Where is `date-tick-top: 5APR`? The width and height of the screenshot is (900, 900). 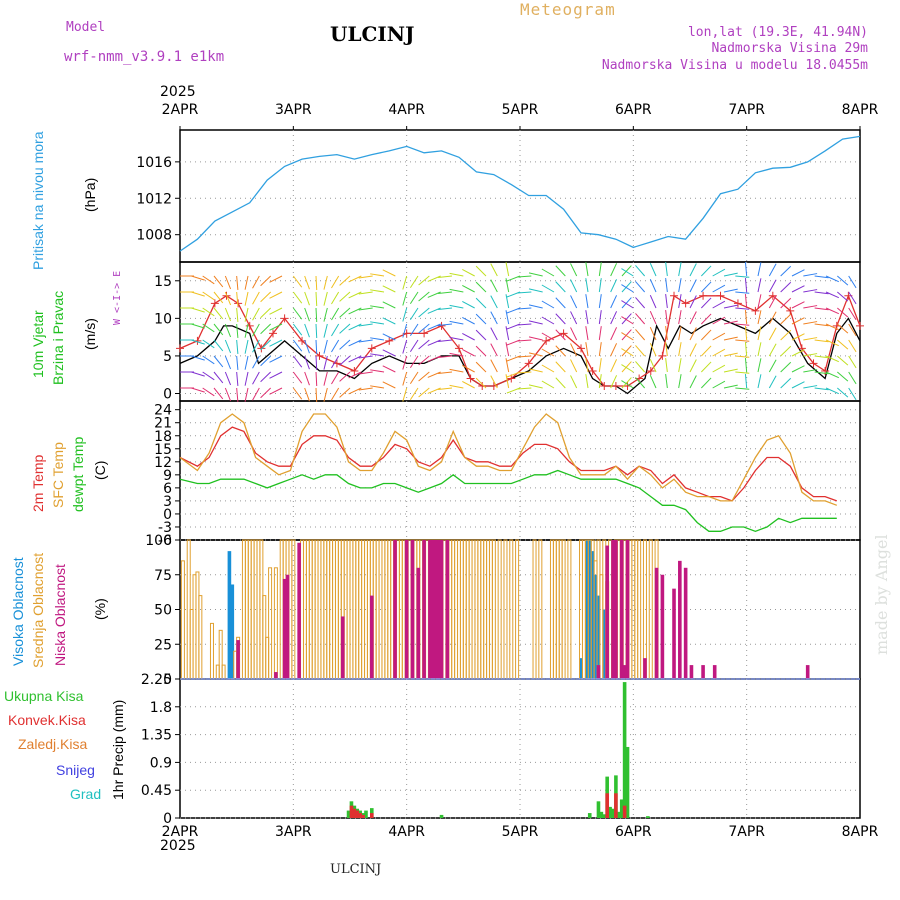
date-tick-top: 5APR is located at coordinates (520, 110).